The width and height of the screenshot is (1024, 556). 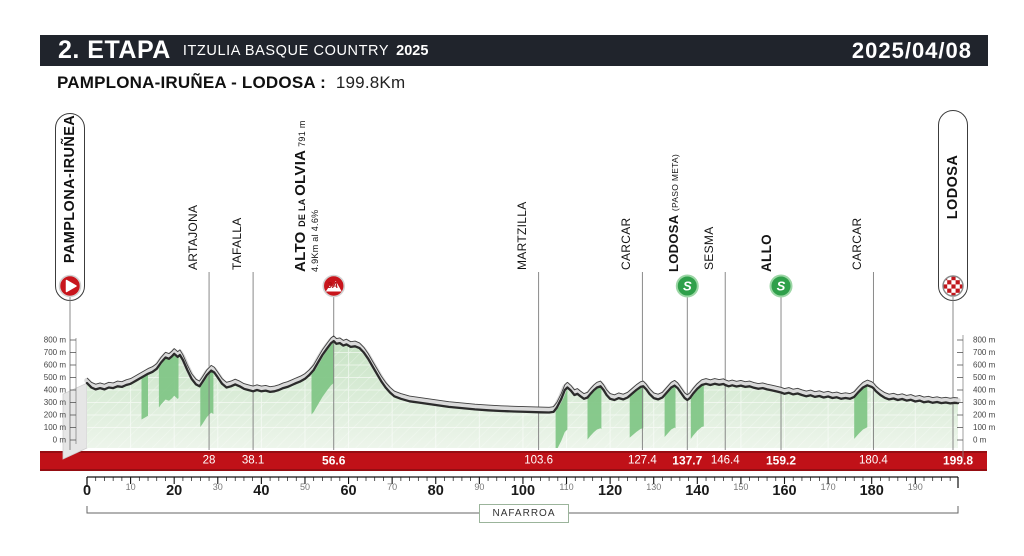 What do you see at coordinates (566, 487) in the screenshot?
I see `axis-tick-label: 110` at bounding box center [566, 487].